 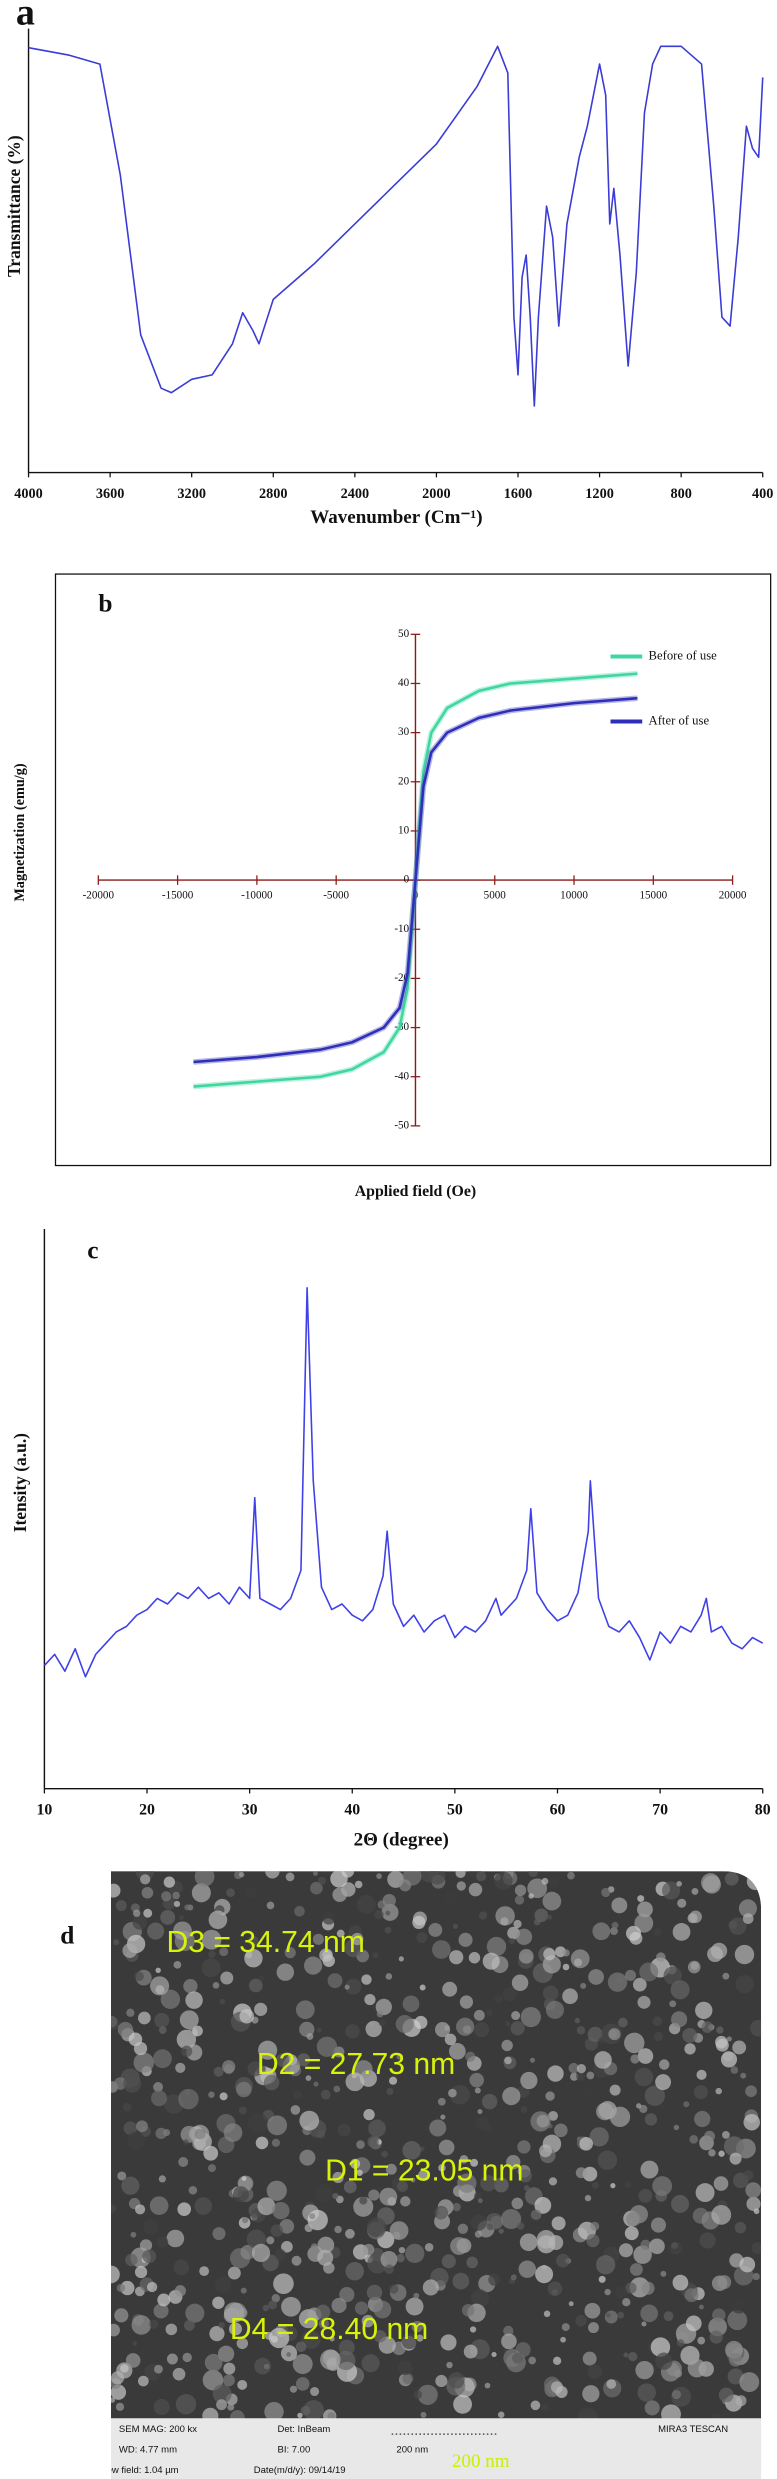 What do you see at coordinates (495, 896) in the screenshot?
I see `x-tick-label: 5000` at bounding box center [495, 896].